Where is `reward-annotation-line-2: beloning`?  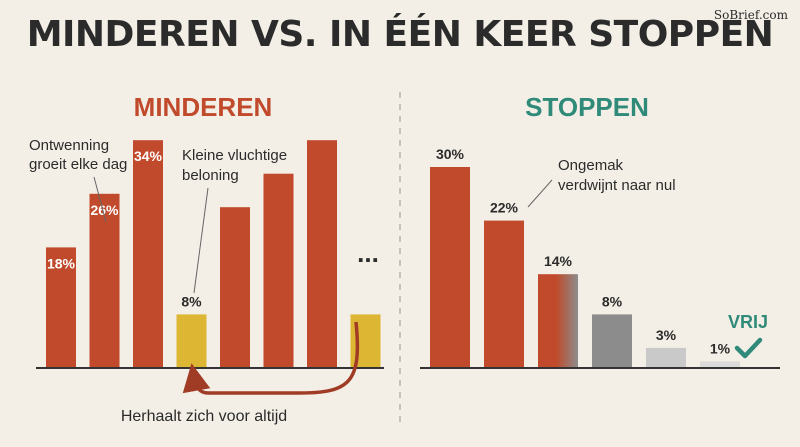
reward-annotation-line-2: beloning is located at coordinates (210, 175).